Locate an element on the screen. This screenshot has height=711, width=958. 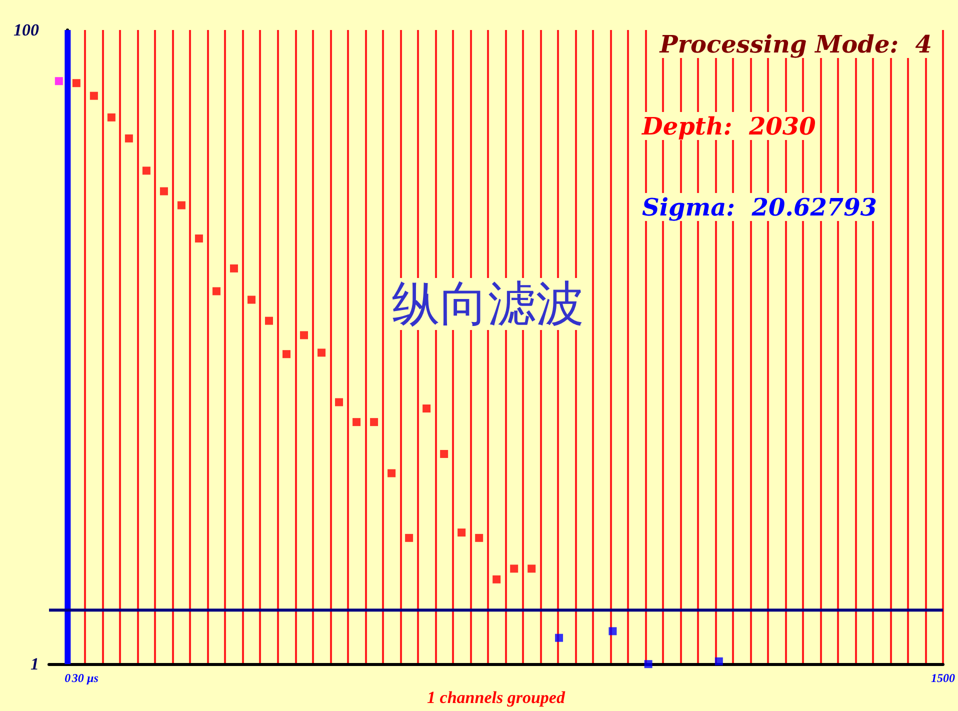
x-tick-label: 30 µs is located at coordinates (84, 678).